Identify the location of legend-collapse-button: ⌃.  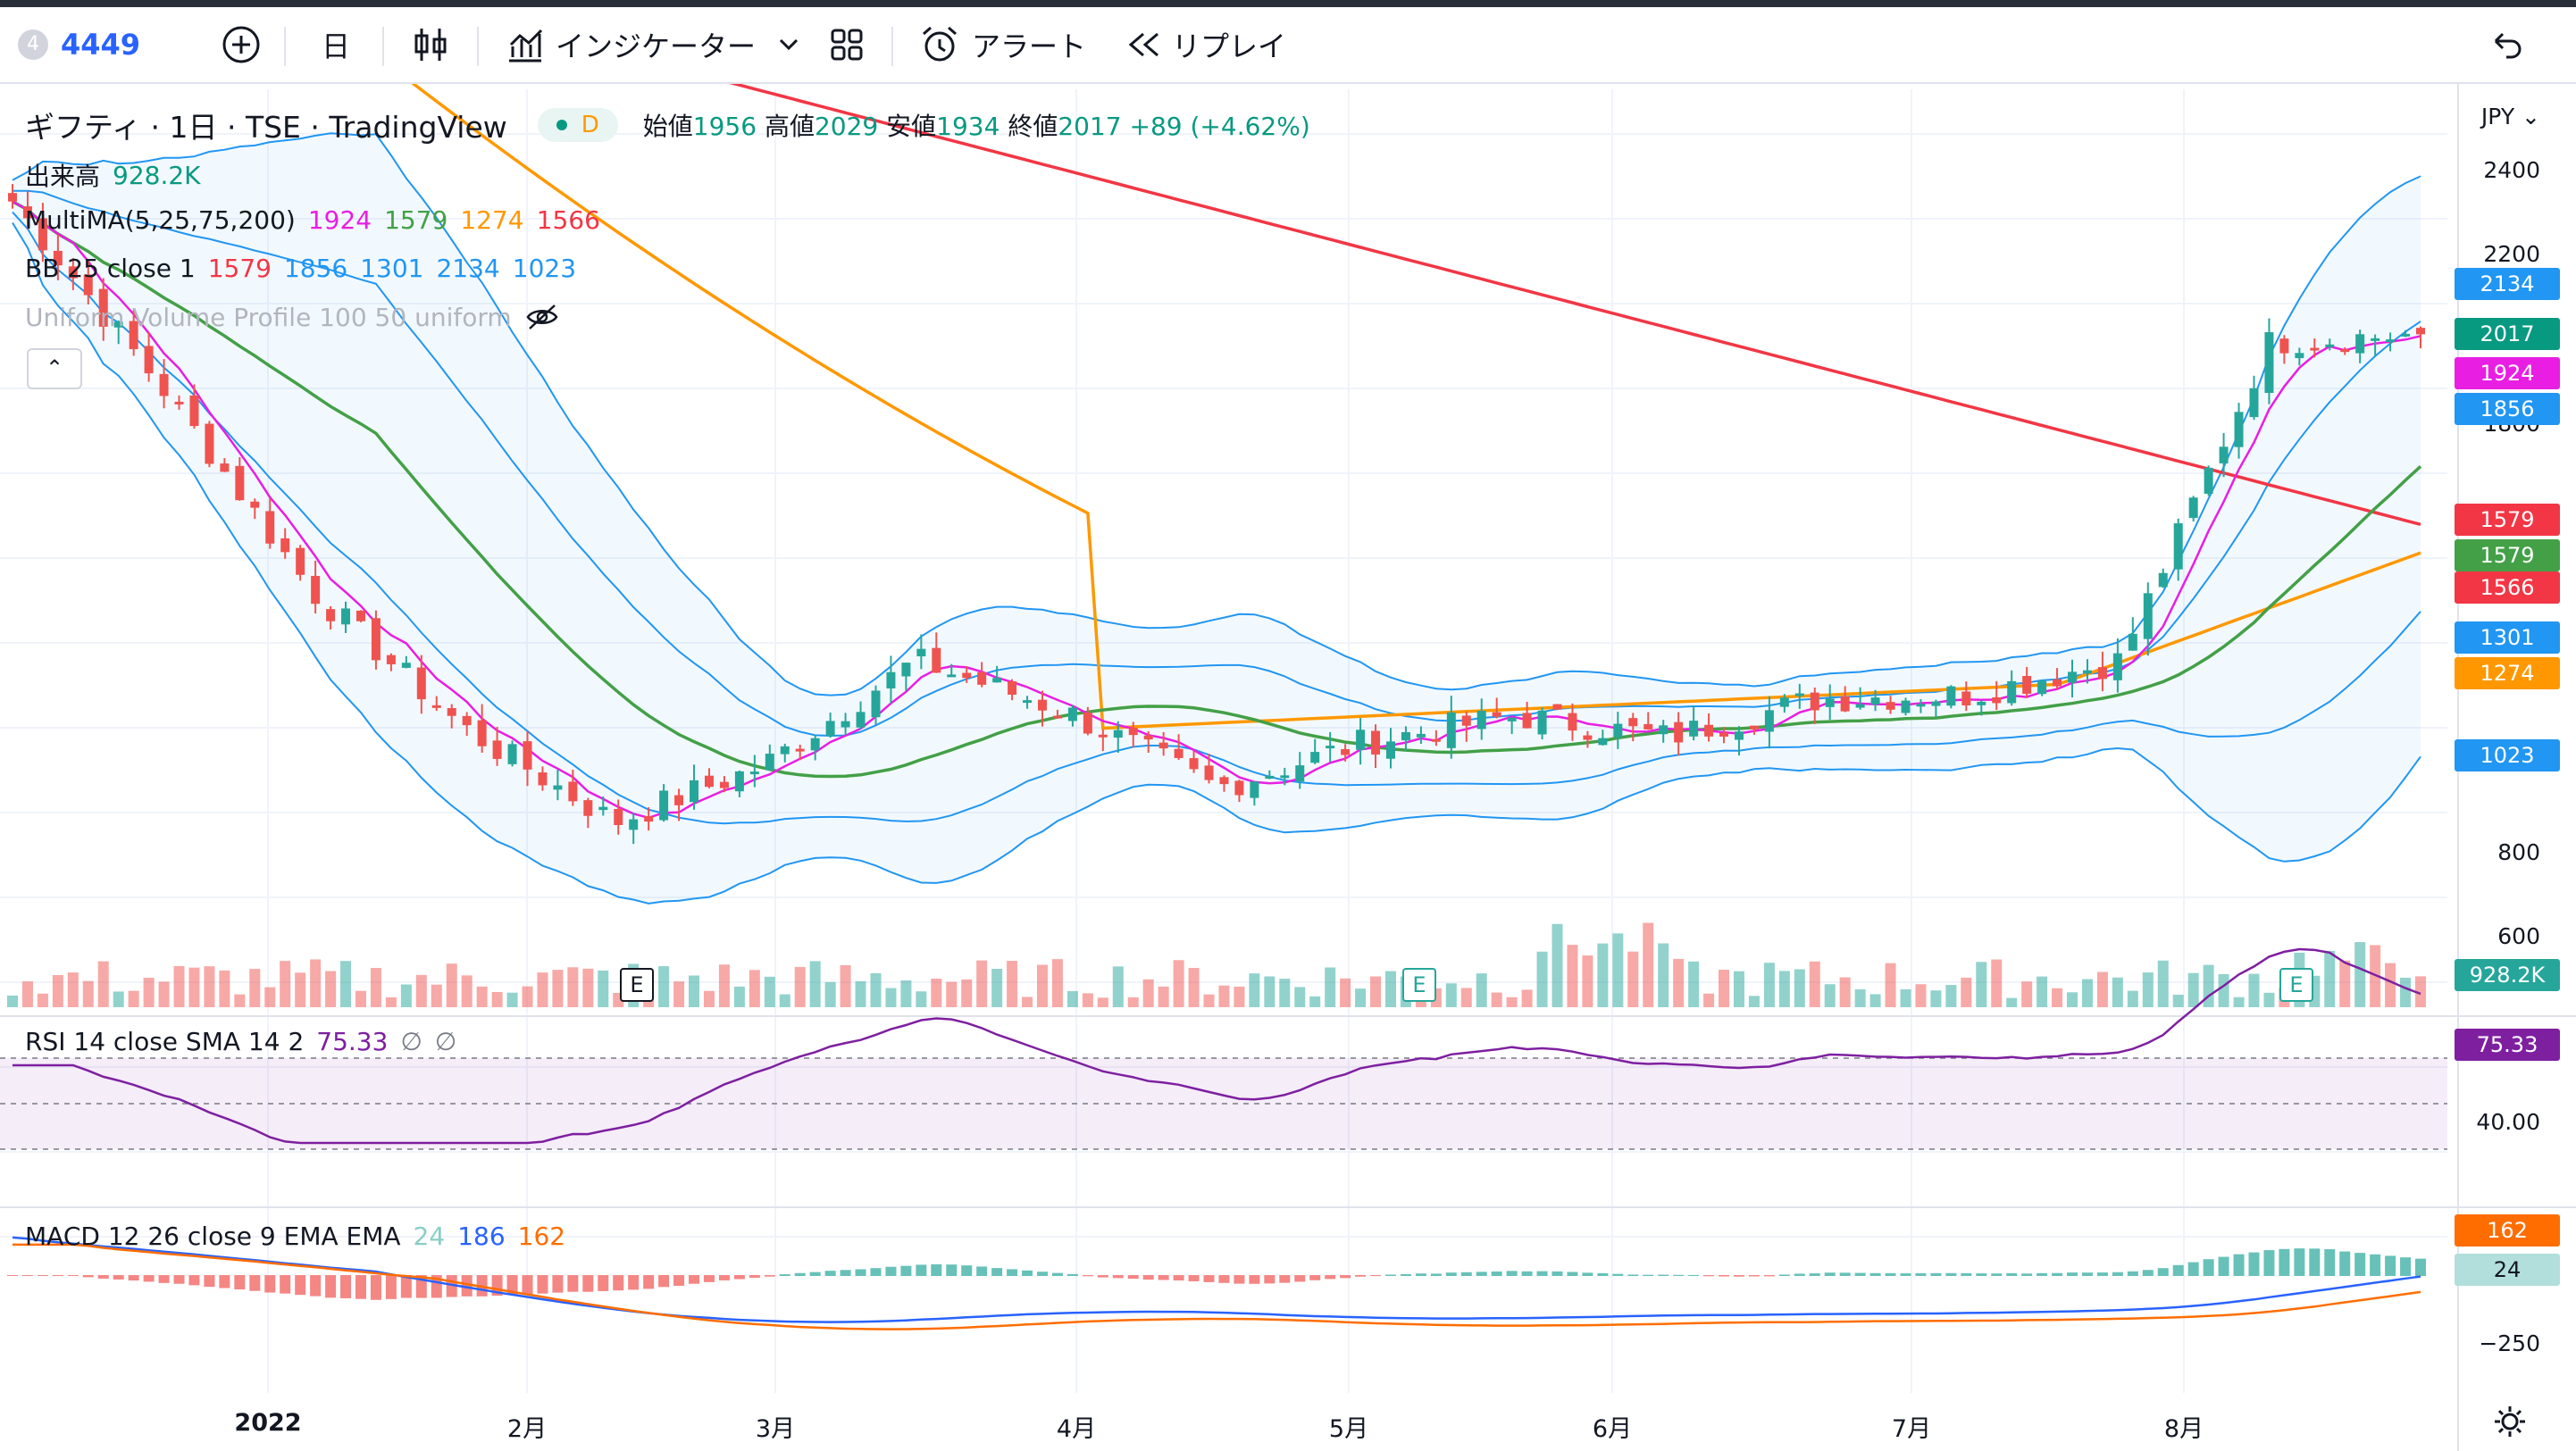
(55, 368).